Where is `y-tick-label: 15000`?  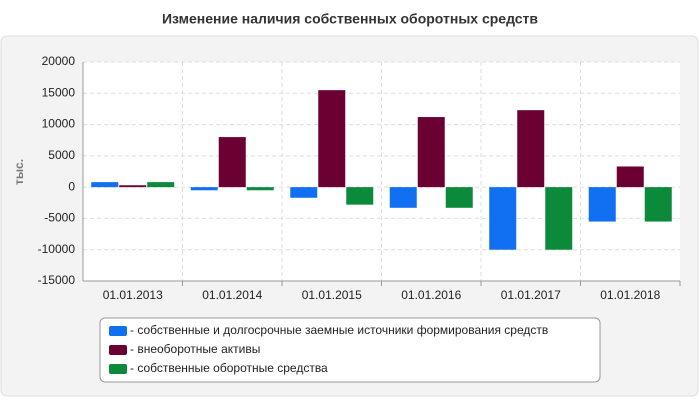 y-tick-label: 15000 is located at coordinates (59, 92).